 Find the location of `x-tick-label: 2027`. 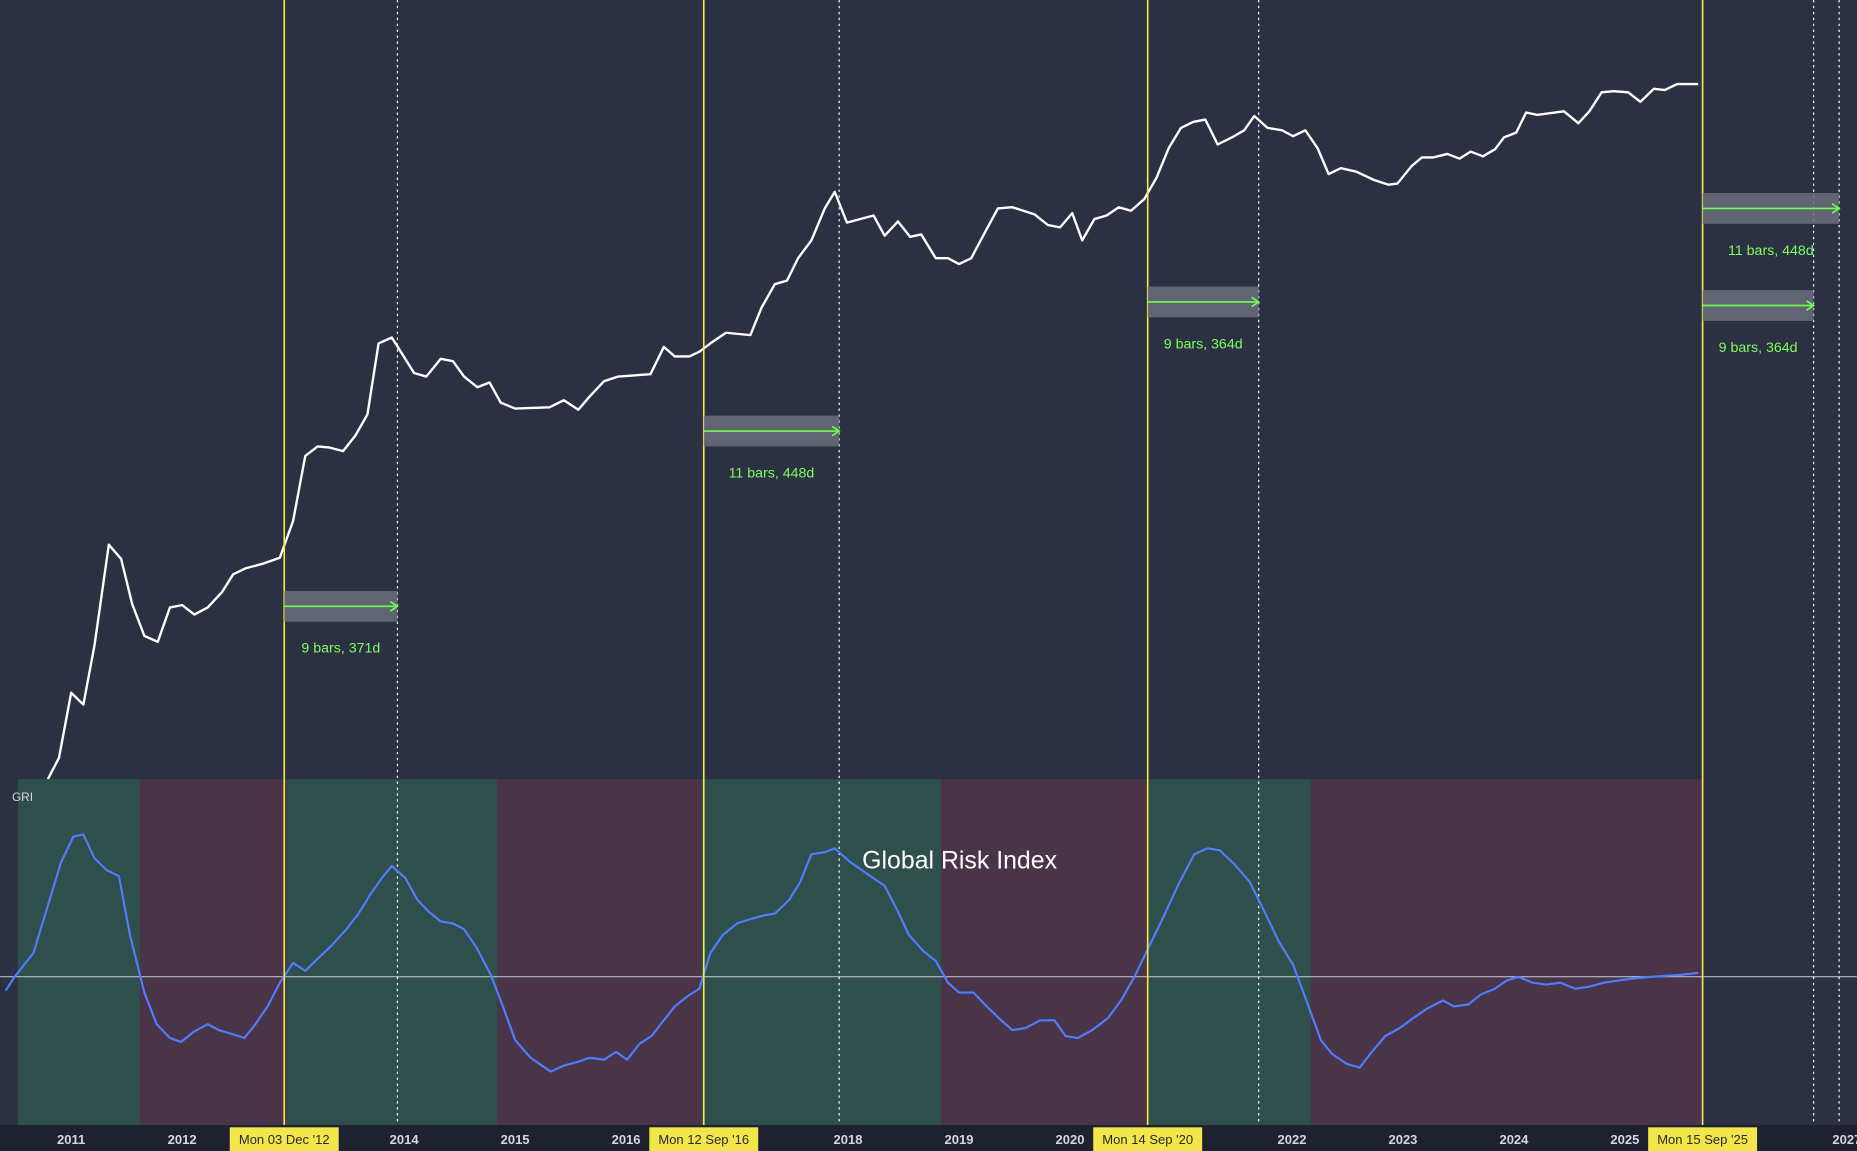

x-tick-label: 2027 is located at coordinates (1844, 1139).